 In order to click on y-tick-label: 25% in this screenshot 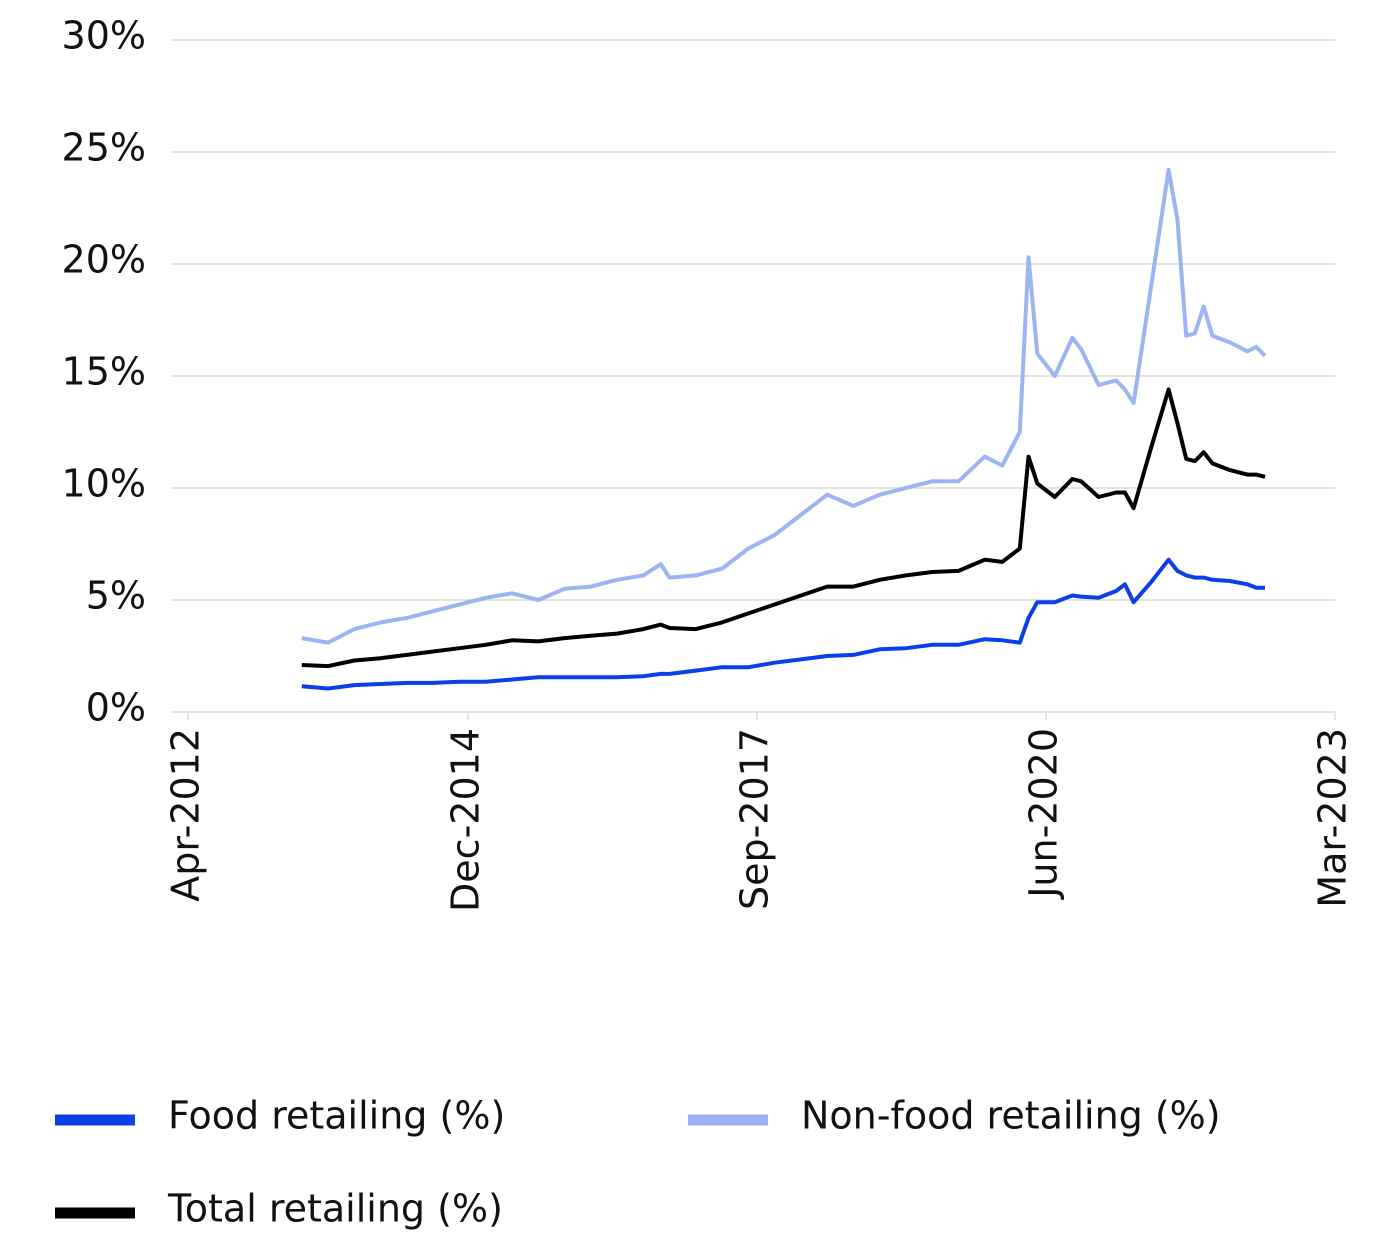, I will do `click(104, 148)`.